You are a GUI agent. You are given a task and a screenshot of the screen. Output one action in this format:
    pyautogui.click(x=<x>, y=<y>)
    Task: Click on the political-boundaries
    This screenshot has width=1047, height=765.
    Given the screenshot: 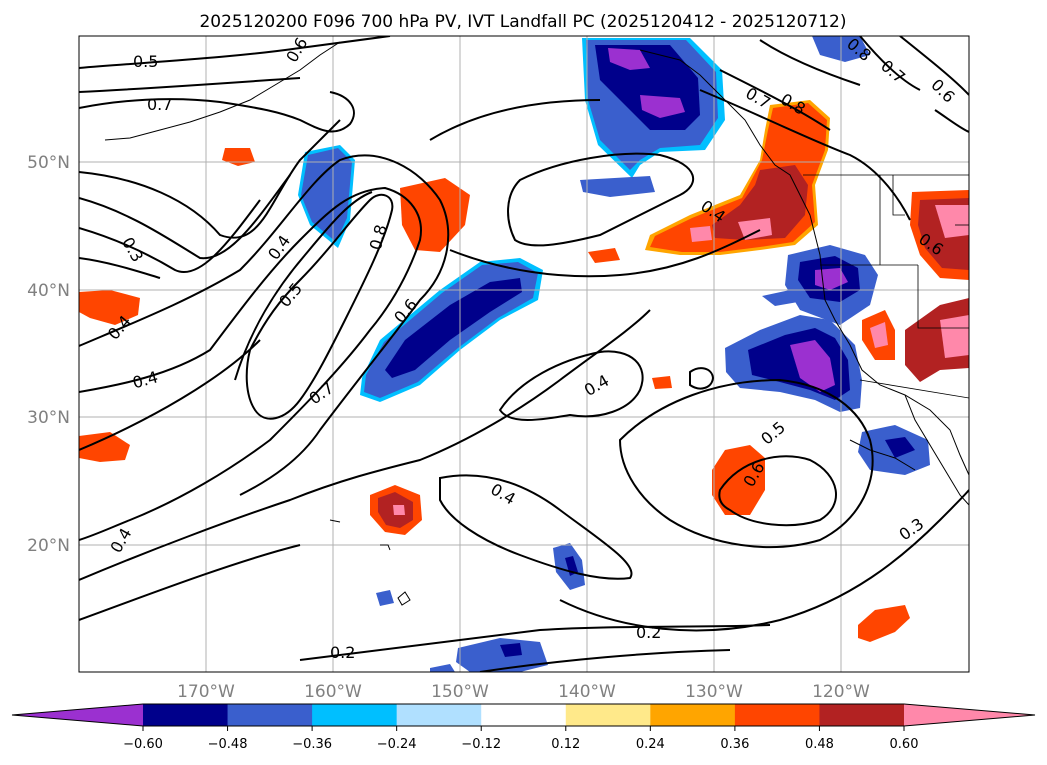 What is the action you would take?
    pyautogui.click(x=886, y=286)
    